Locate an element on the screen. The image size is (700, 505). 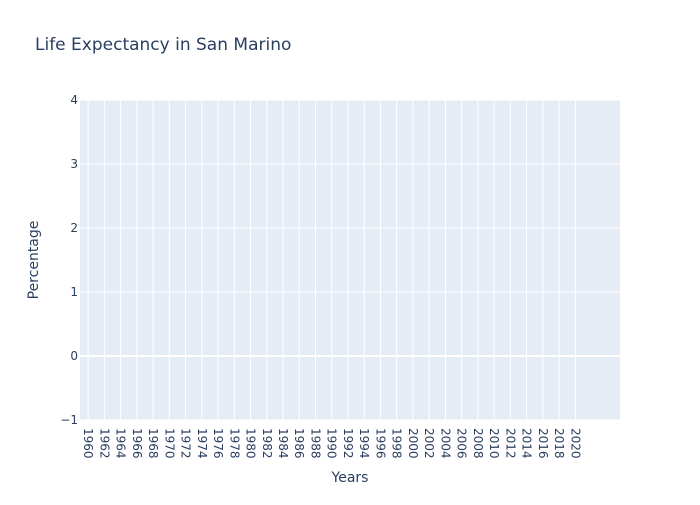
x-tick-label: 2020 is located at coordinates (575, 443).